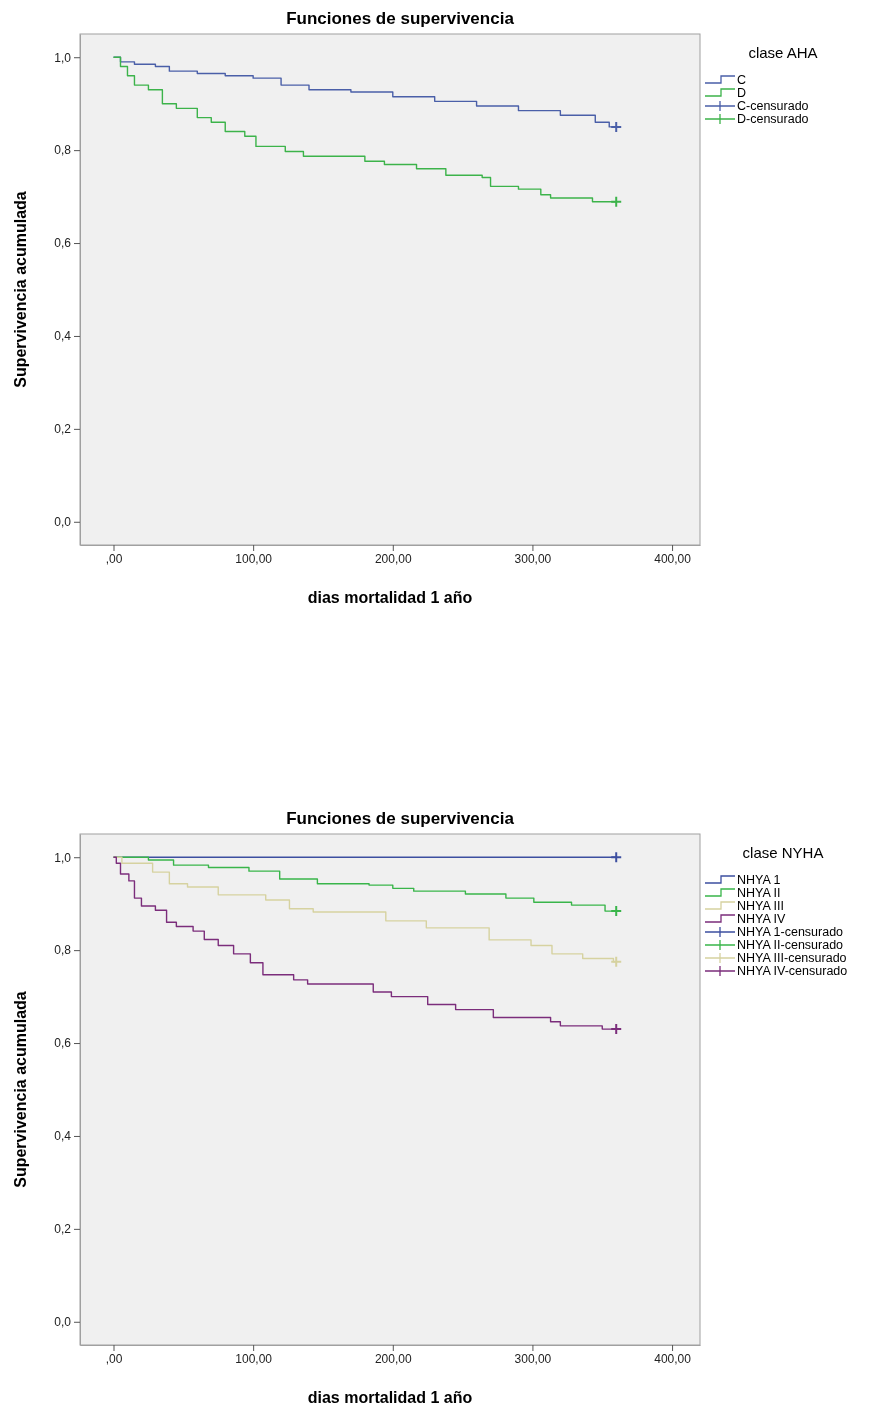 Image resolution: width=890 pixels, height=1405 pixels. Describe the element at coordinates (762, 919) in the screenshot. I see `legend-label: NHYA IV` at that location.